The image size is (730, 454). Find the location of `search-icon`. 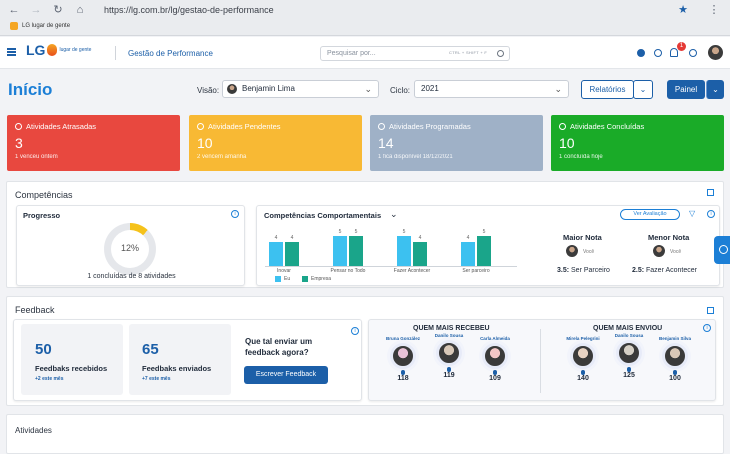

search-icon is located at coordinates (500, 53).